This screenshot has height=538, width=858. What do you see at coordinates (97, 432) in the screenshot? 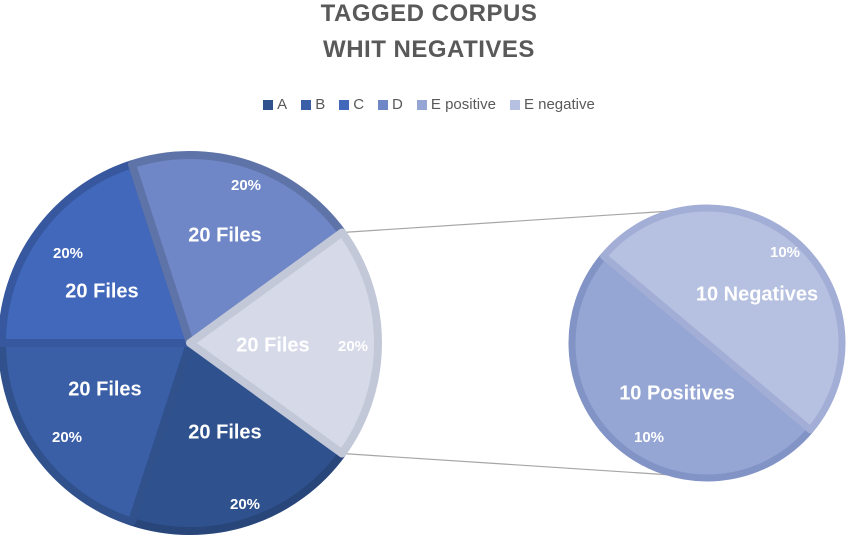
I see `pie-slice-b` at bounding box center [97, 432].